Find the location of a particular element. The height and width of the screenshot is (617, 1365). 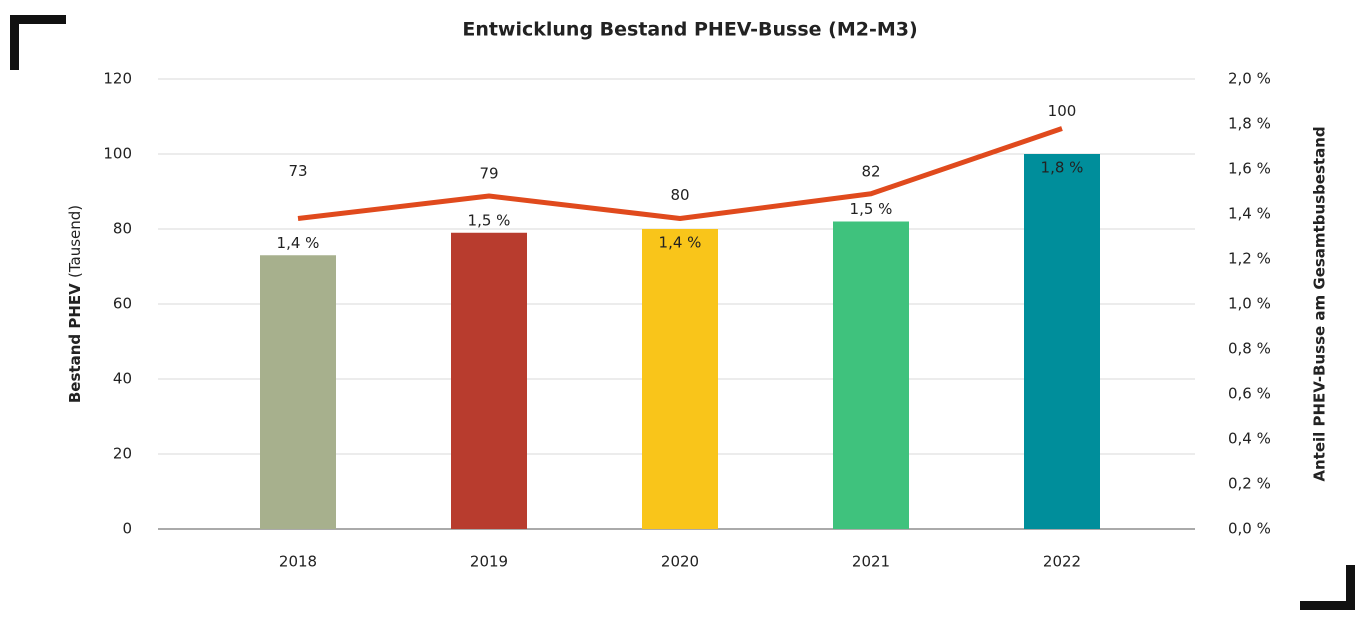

y2-tick-label: 1,0 % is located at coordinates (1249, 304).